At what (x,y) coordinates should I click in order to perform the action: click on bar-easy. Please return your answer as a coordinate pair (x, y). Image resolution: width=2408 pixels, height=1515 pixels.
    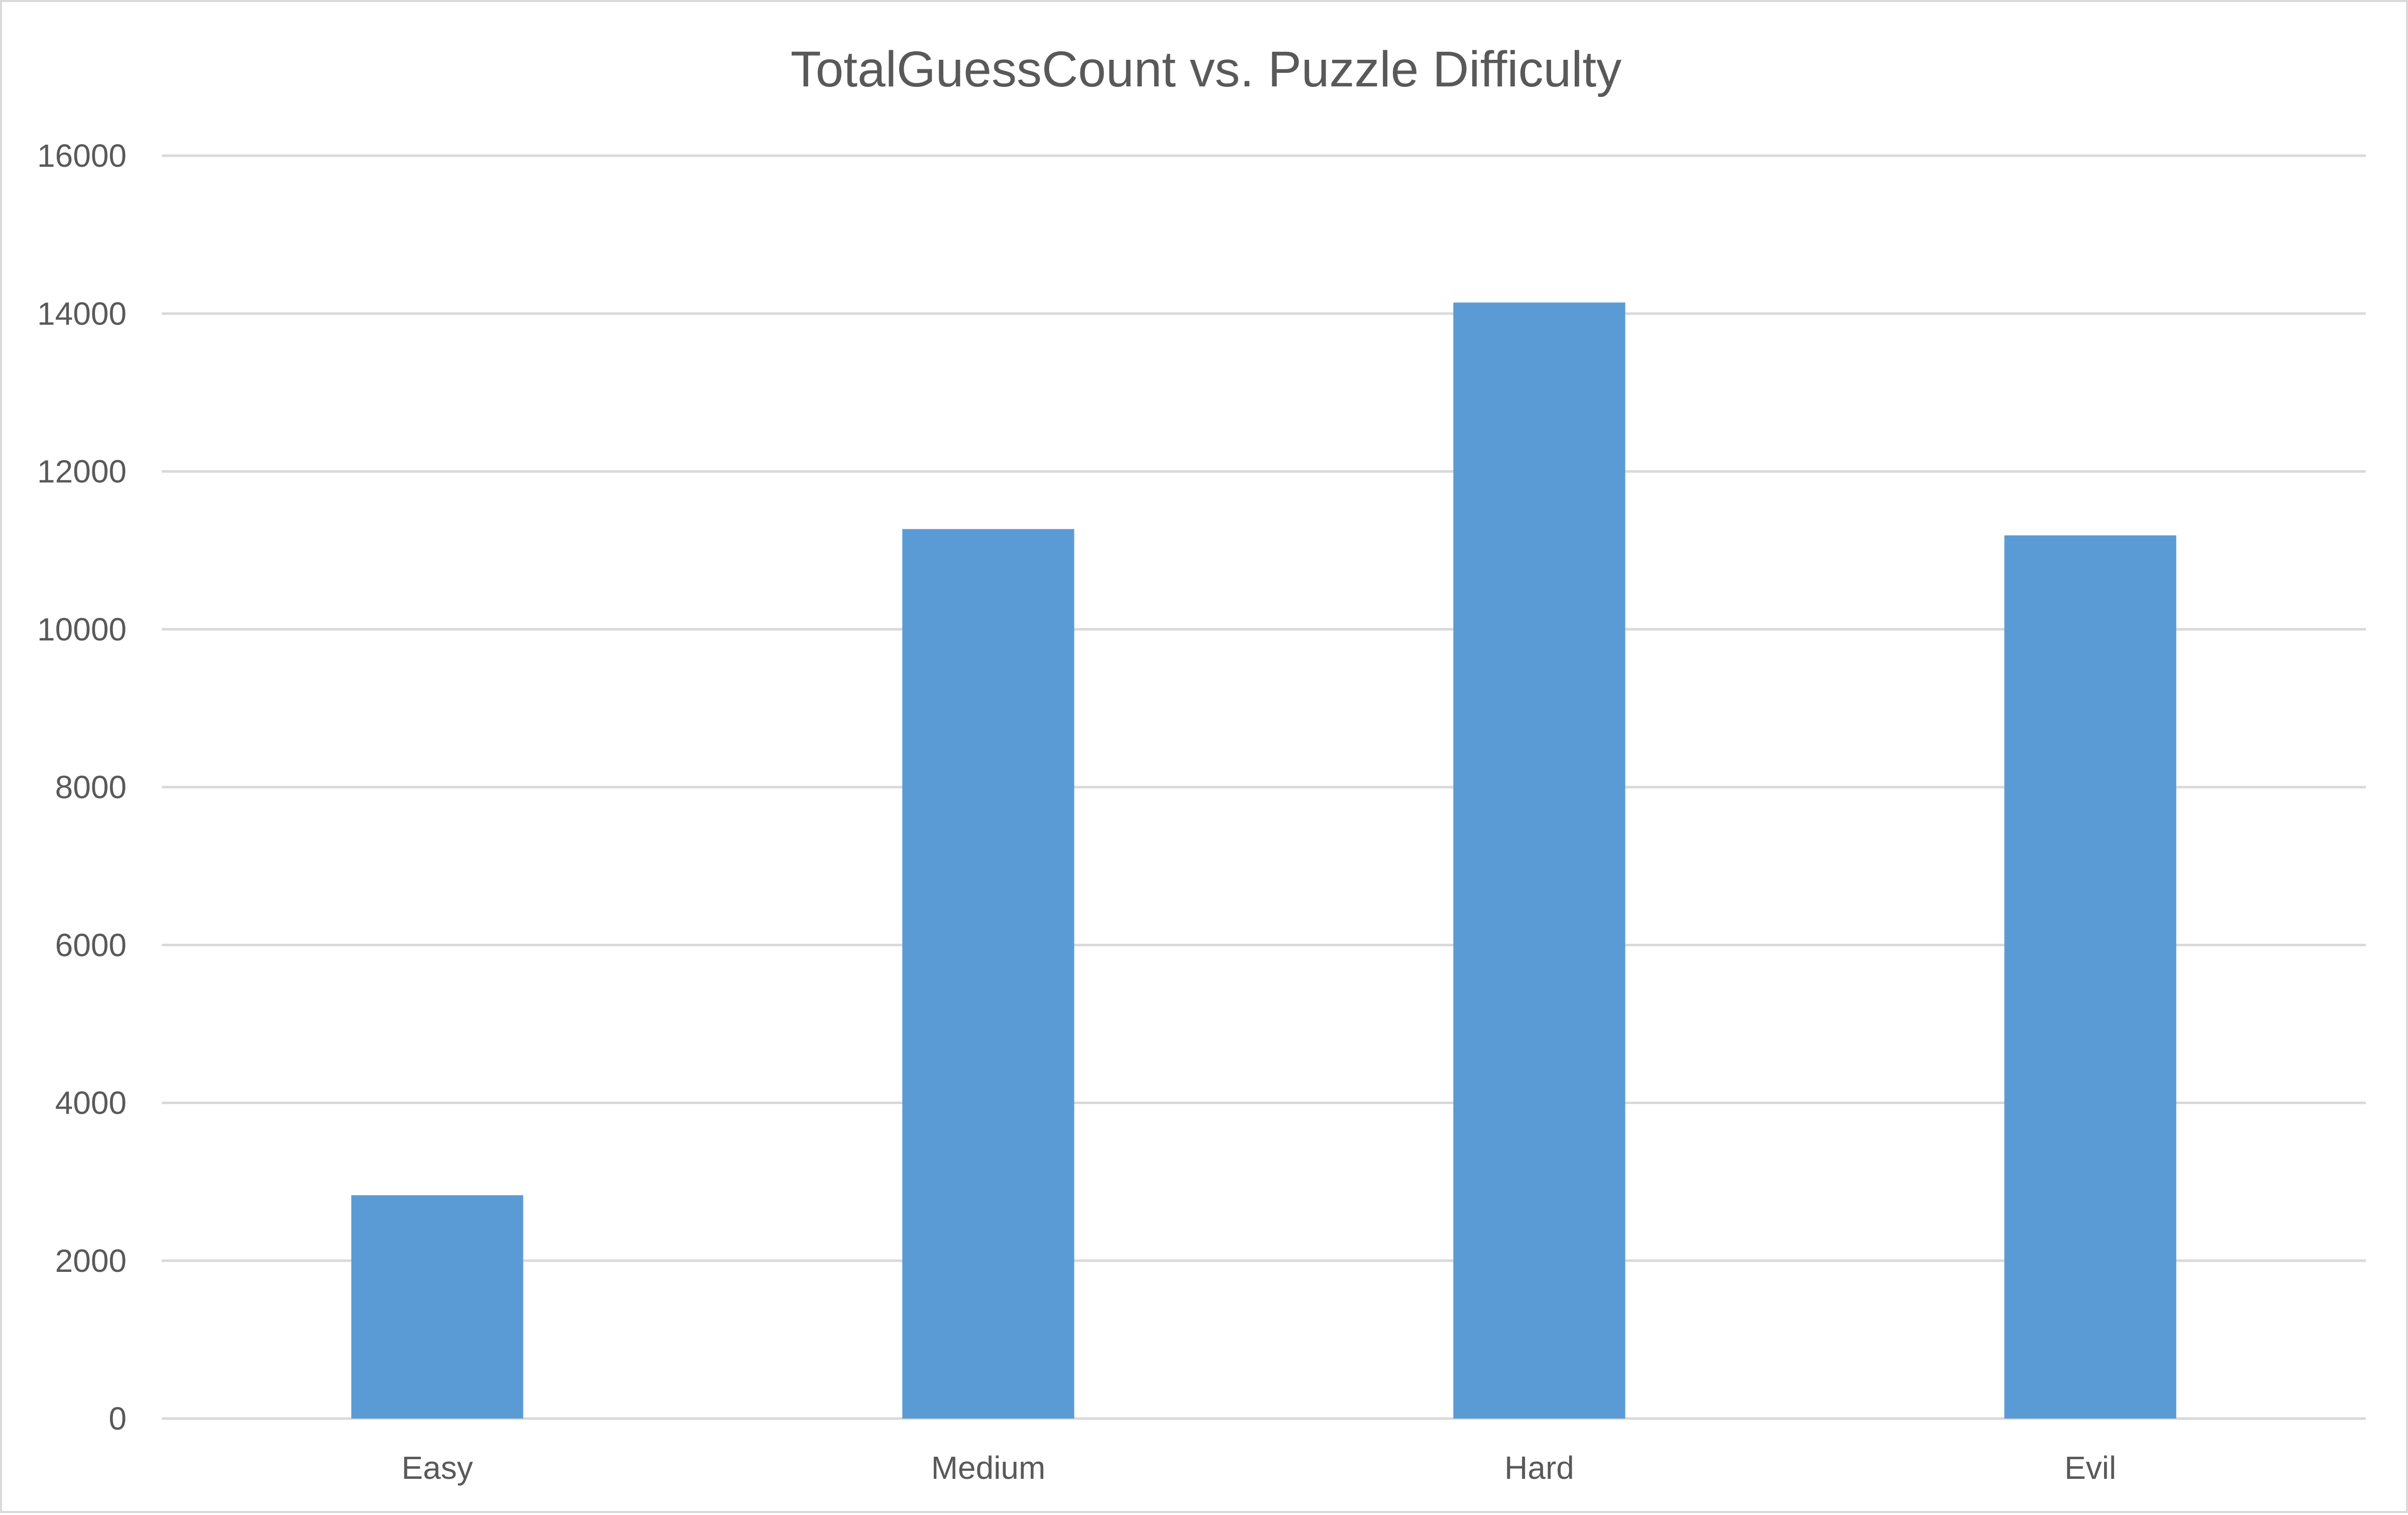
    Looking at the image, I should click on (437, 1307).